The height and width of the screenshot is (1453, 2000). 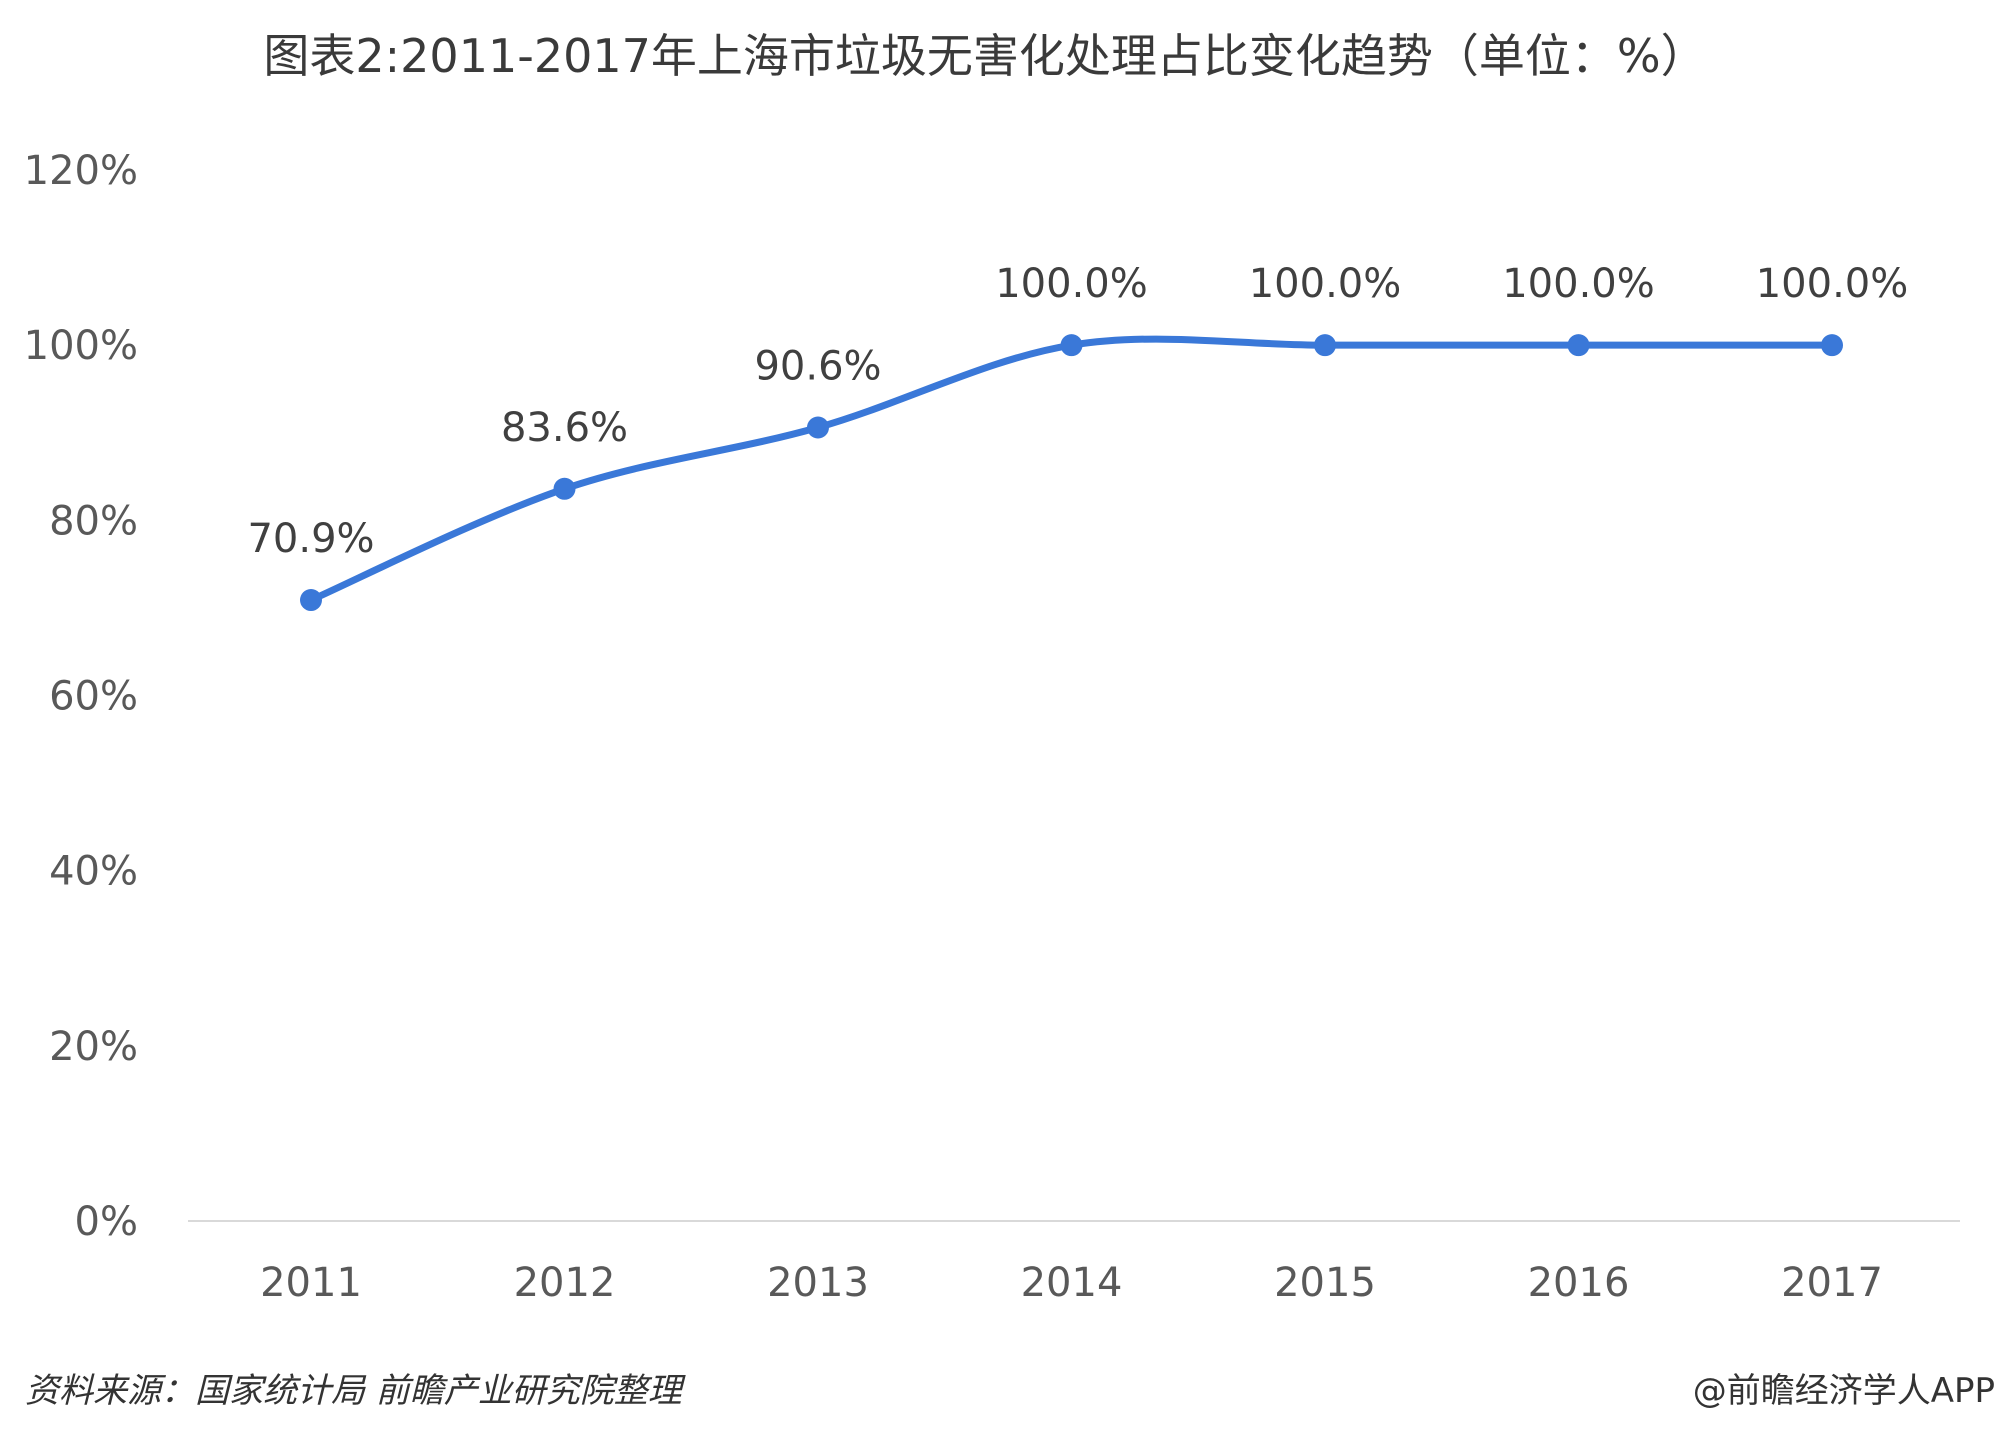 What do you see at coordinates (984, 56) in the screenshot?
I see `chart-title: 图表2:2011-2017年上海市垃圾无害化处理占比变化趋势（单位：%）` at bounding box center [984, 56].